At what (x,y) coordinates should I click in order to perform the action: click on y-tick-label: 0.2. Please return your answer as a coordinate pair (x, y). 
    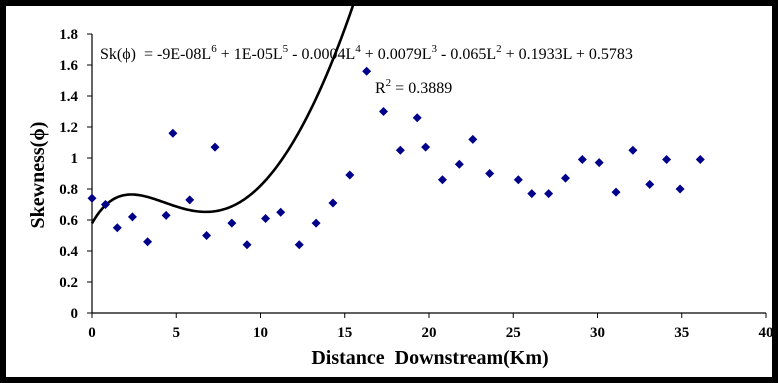
    Looking at the image, I should click on (68, 283).